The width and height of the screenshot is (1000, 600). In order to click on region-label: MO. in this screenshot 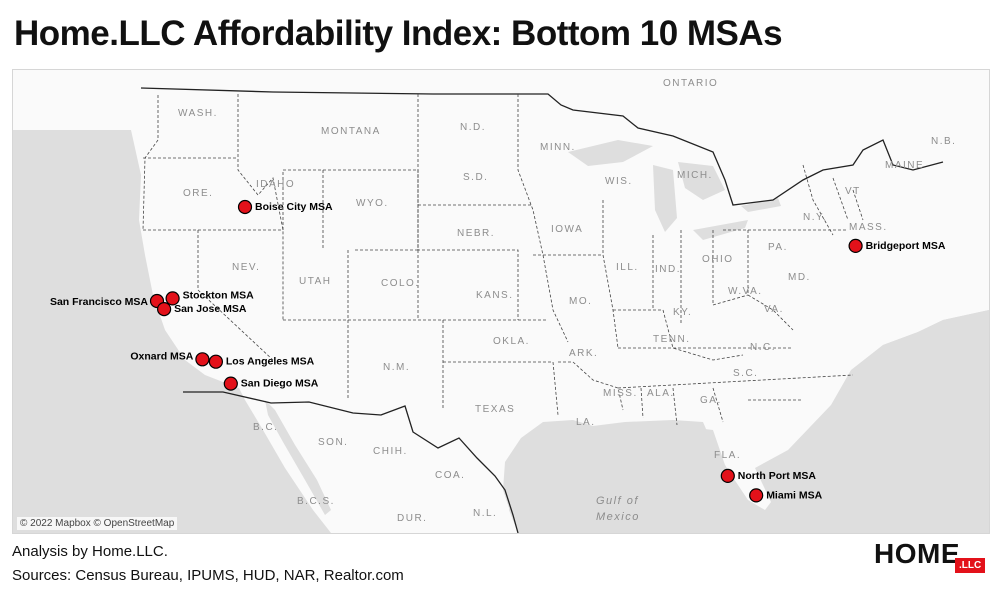, I will do `click(580, 301)`.